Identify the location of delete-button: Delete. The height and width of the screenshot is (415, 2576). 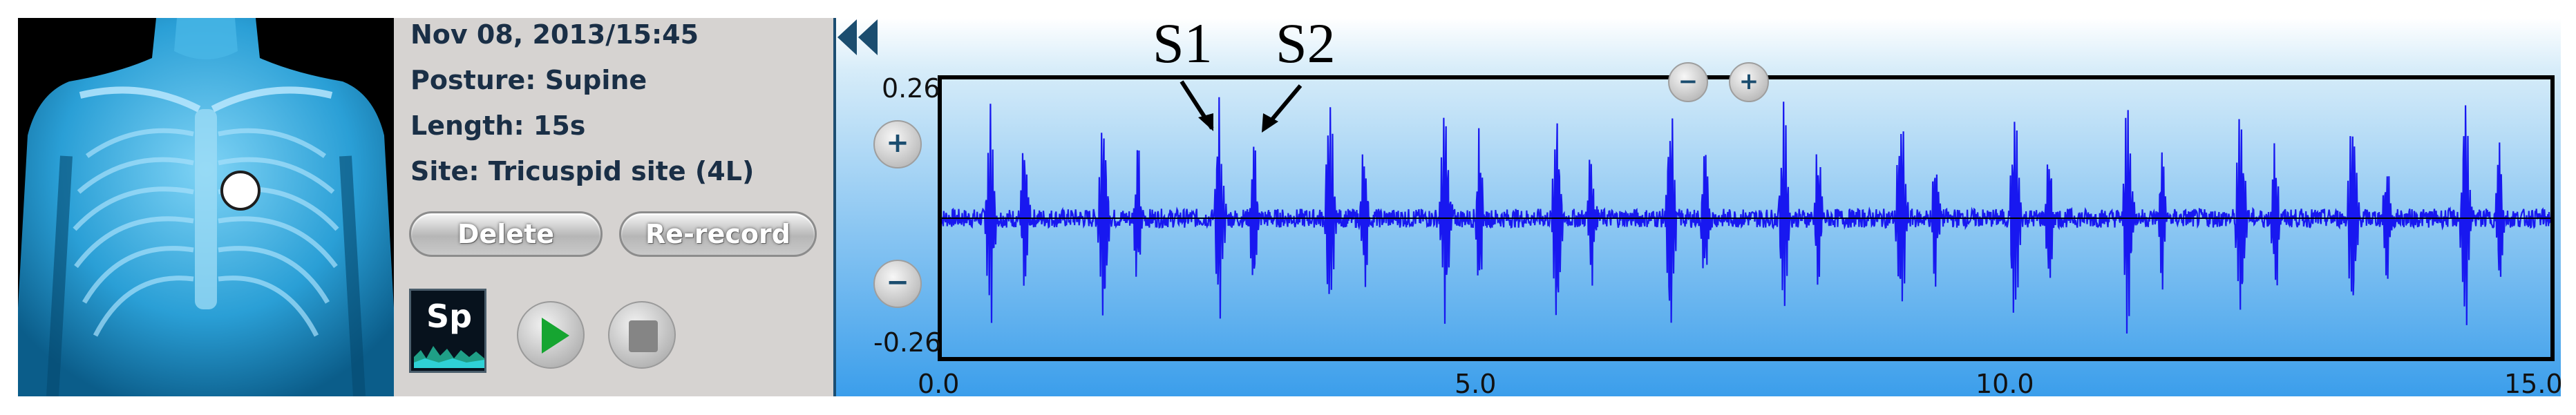
(506, 234).